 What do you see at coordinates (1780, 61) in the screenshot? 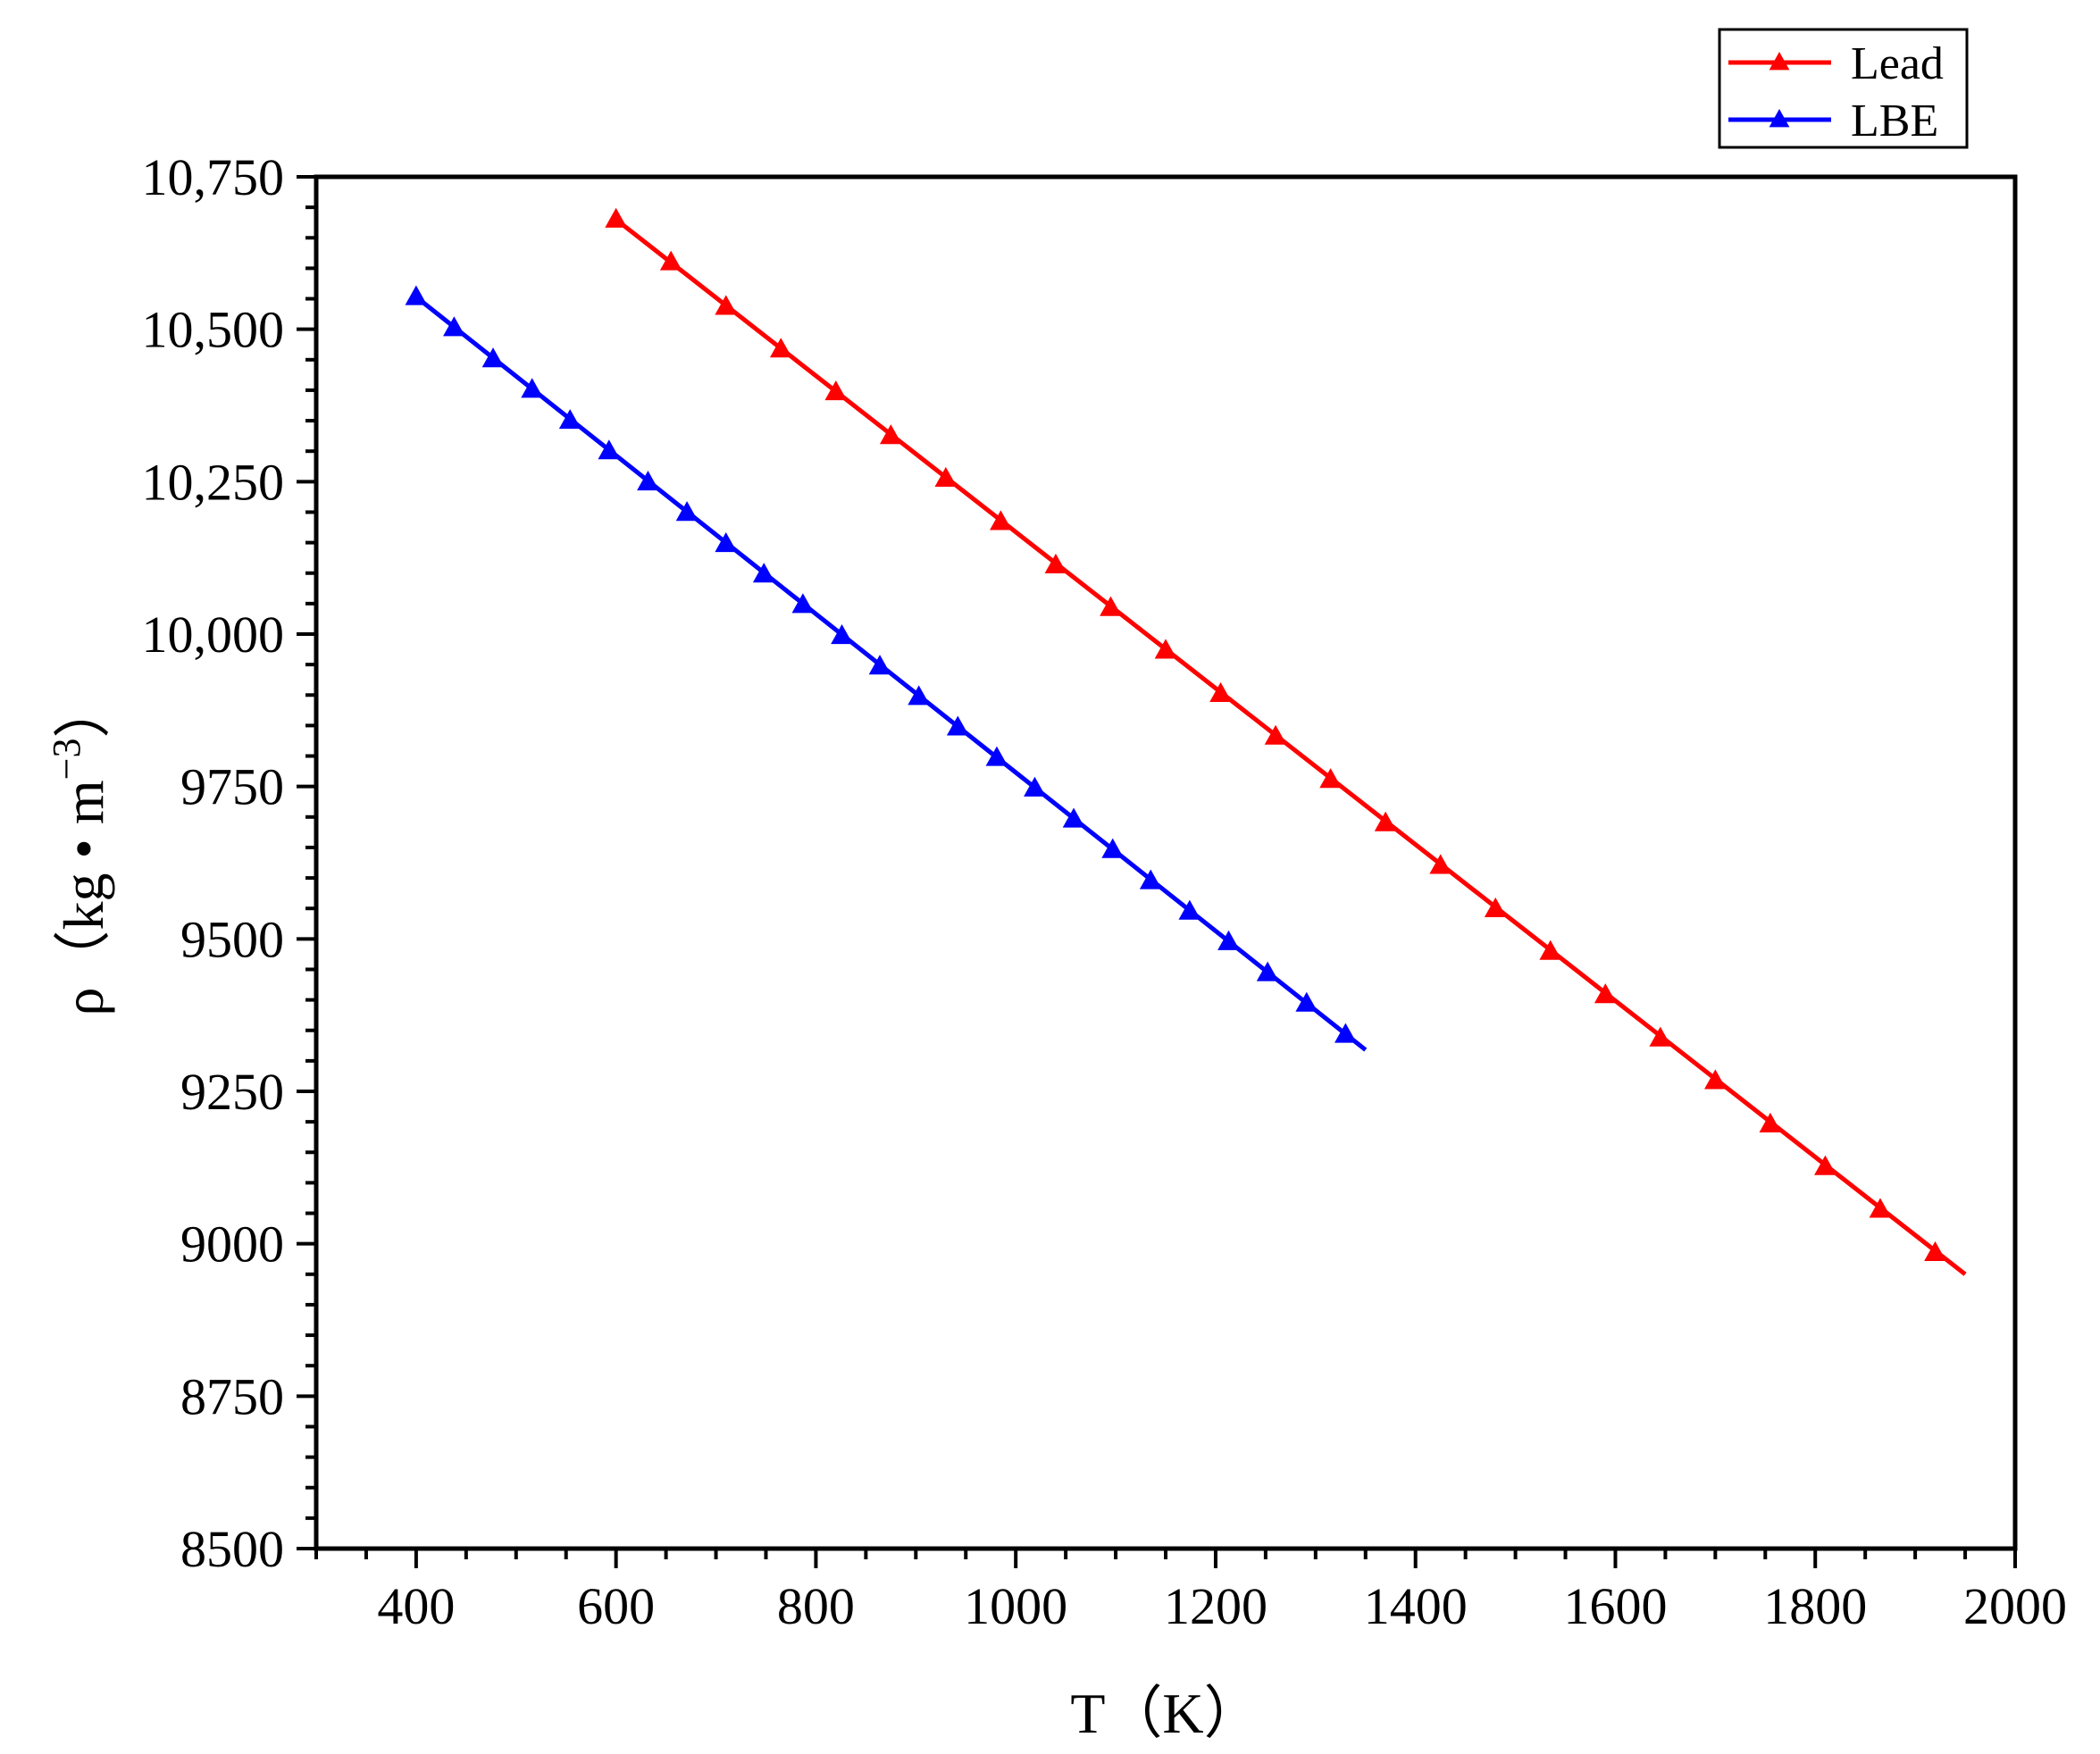
I see `legend-marker-lead` at bounding box center [1780, 61].